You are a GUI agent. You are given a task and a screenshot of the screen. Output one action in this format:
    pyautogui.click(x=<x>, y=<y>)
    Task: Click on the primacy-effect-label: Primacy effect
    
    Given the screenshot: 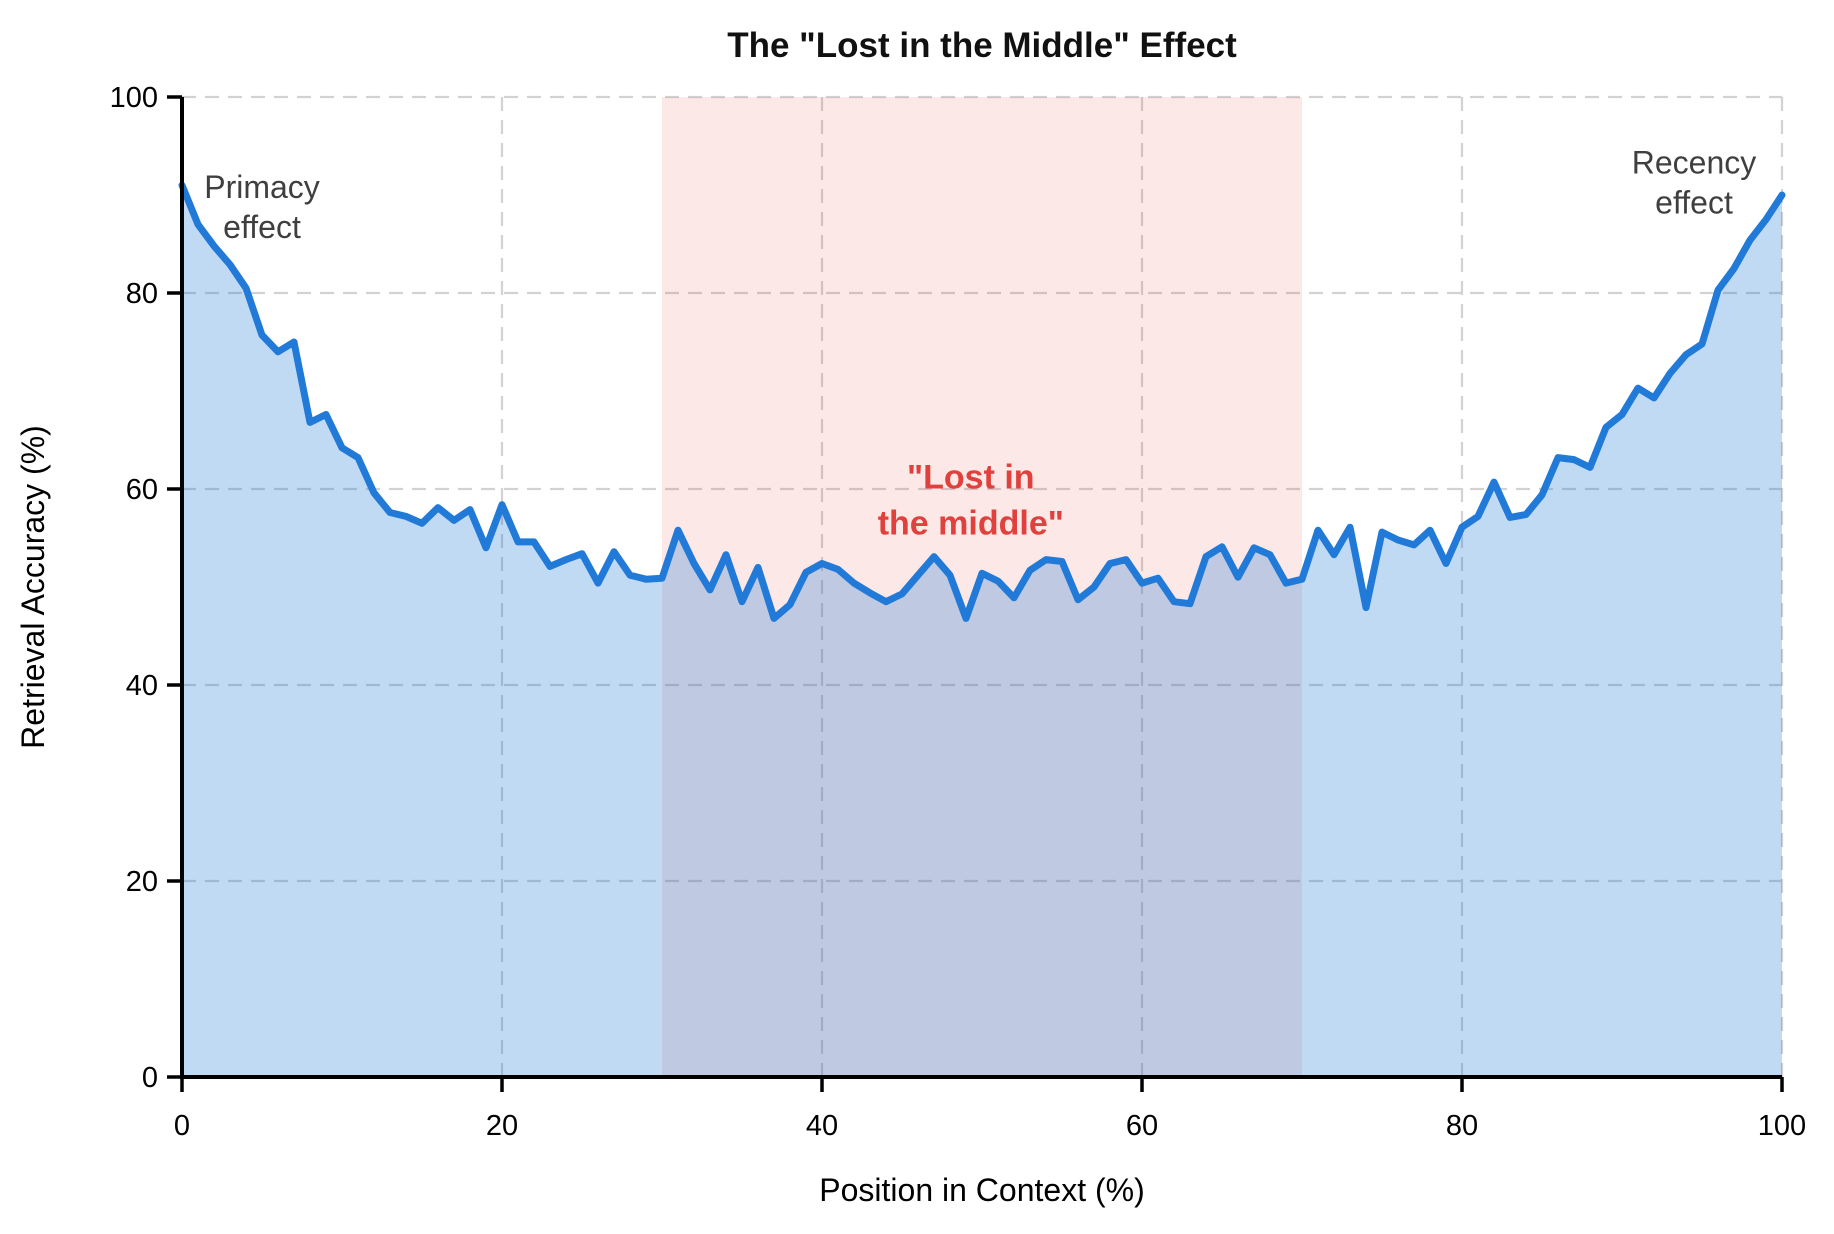 What is the action you would take?
    pyautogui.click(x=262, y=207)
    